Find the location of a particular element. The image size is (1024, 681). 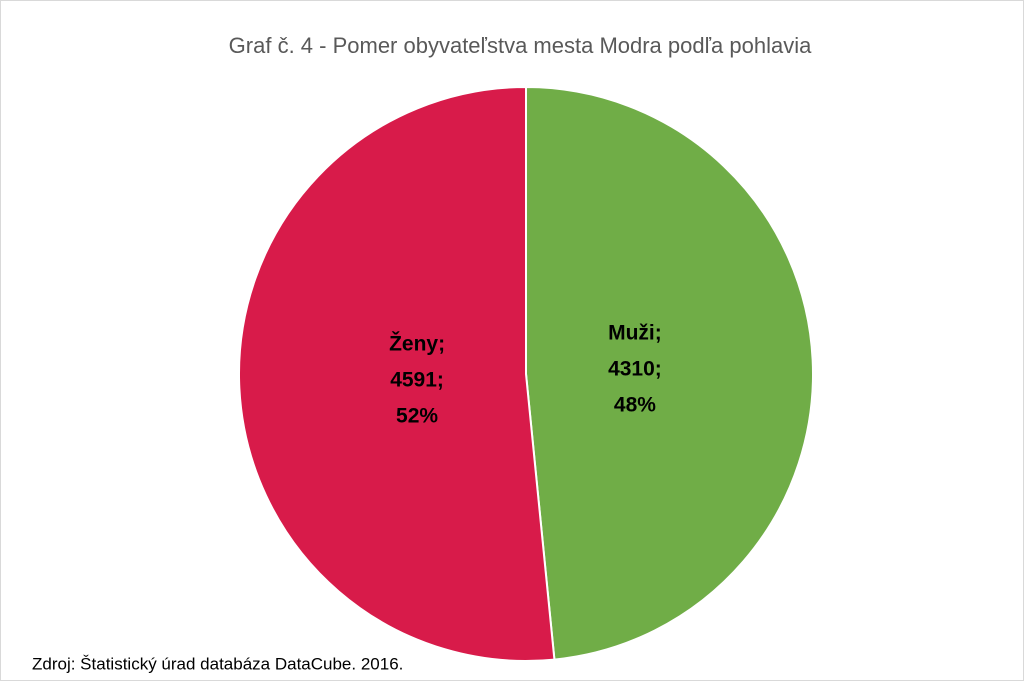

label-line: 4310; is located at coordinates (635, 368).